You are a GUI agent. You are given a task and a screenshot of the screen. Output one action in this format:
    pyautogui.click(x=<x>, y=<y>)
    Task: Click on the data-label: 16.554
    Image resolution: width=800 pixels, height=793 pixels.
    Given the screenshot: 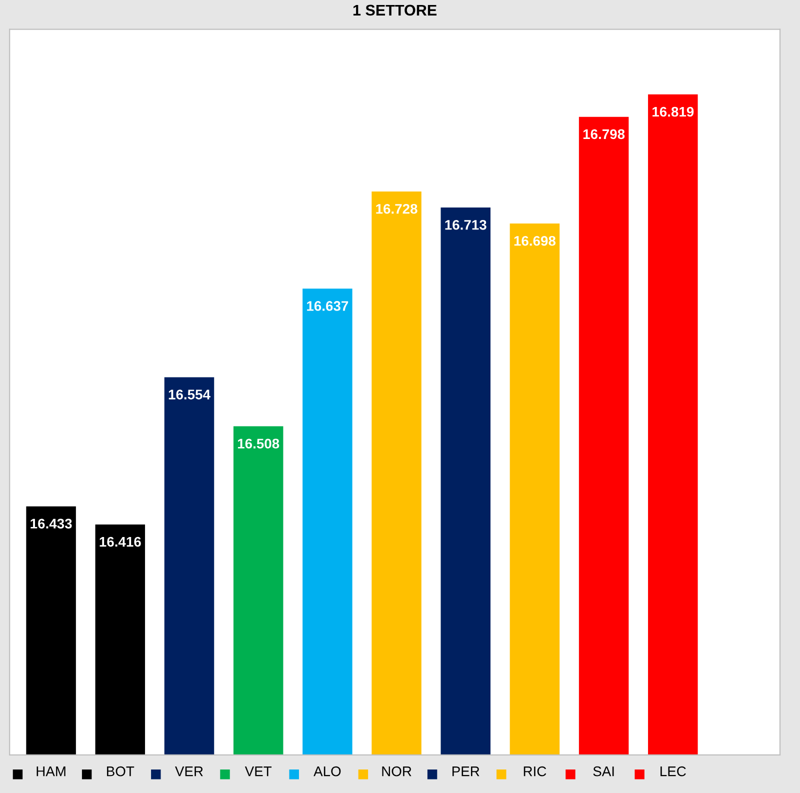 What is the action you would take?
    pyautogui.click(x=189, y=395)
    